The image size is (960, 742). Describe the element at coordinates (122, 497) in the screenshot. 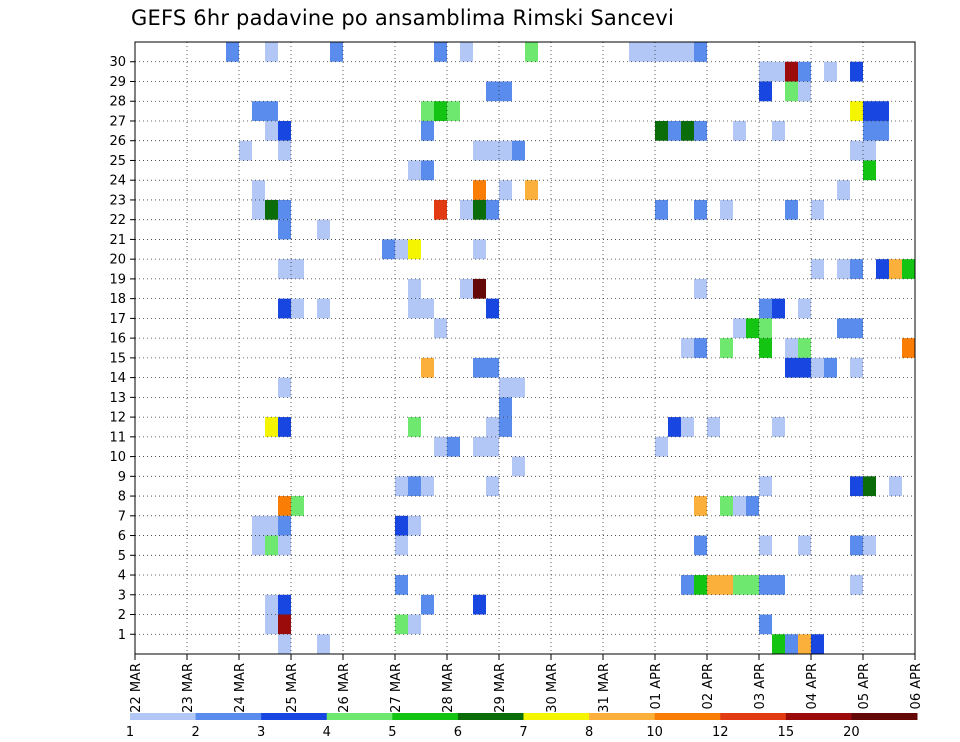

I see `y-tick-label: 8` at that location.